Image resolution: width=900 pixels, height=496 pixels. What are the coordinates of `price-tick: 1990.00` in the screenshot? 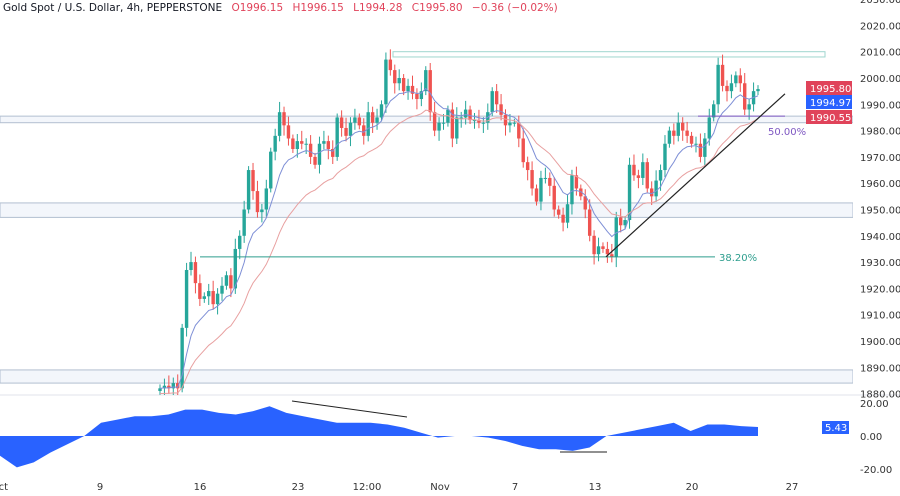 It's located at (880, 105).